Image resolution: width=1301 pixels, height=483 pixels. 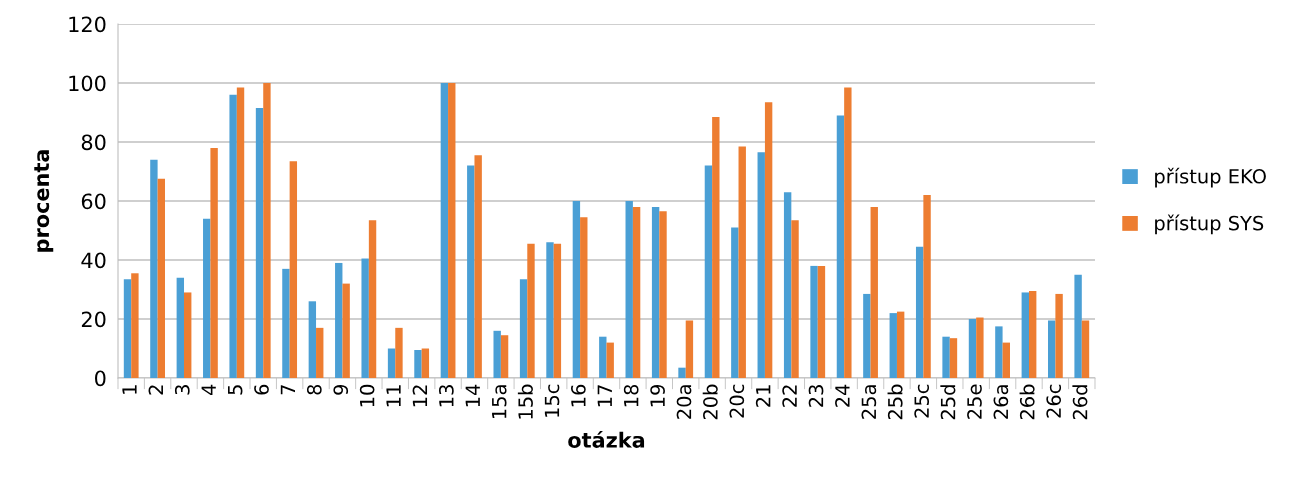 I want to click on x-tick-label: 18, so click(x=631, y=395).